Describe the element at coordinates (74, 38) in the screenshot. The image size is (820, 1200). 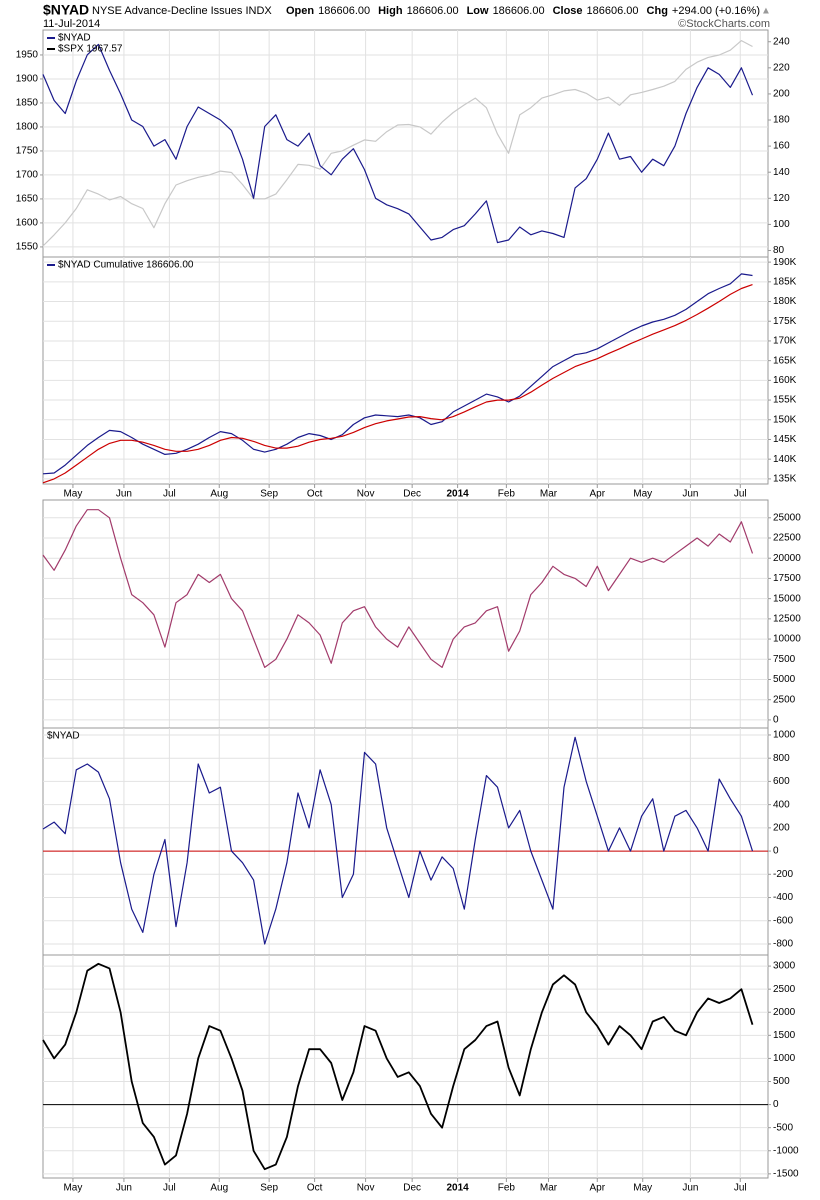
I see `legend-label: $NYAD` at that location.